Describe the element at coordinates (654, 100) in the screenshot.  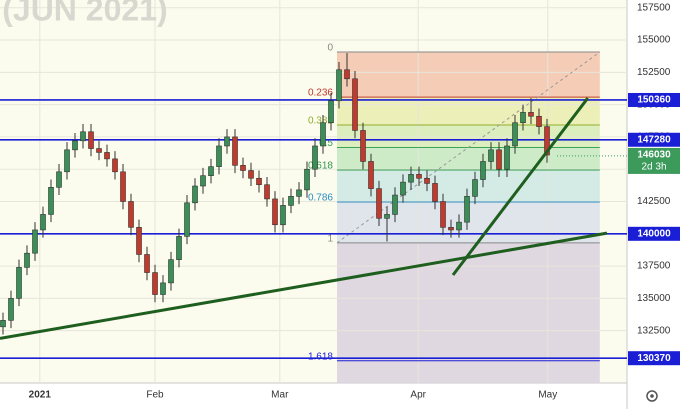
I see `price-tag-label: 150360` at that location.